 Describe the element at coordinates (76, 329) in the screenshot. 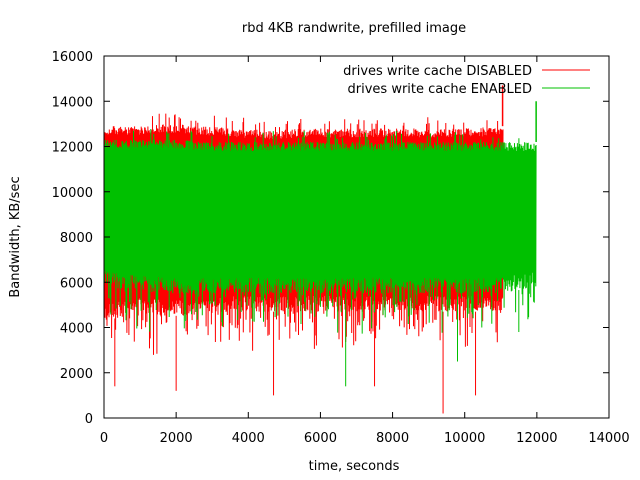

I see `y-tick-label: 4000` at that location.